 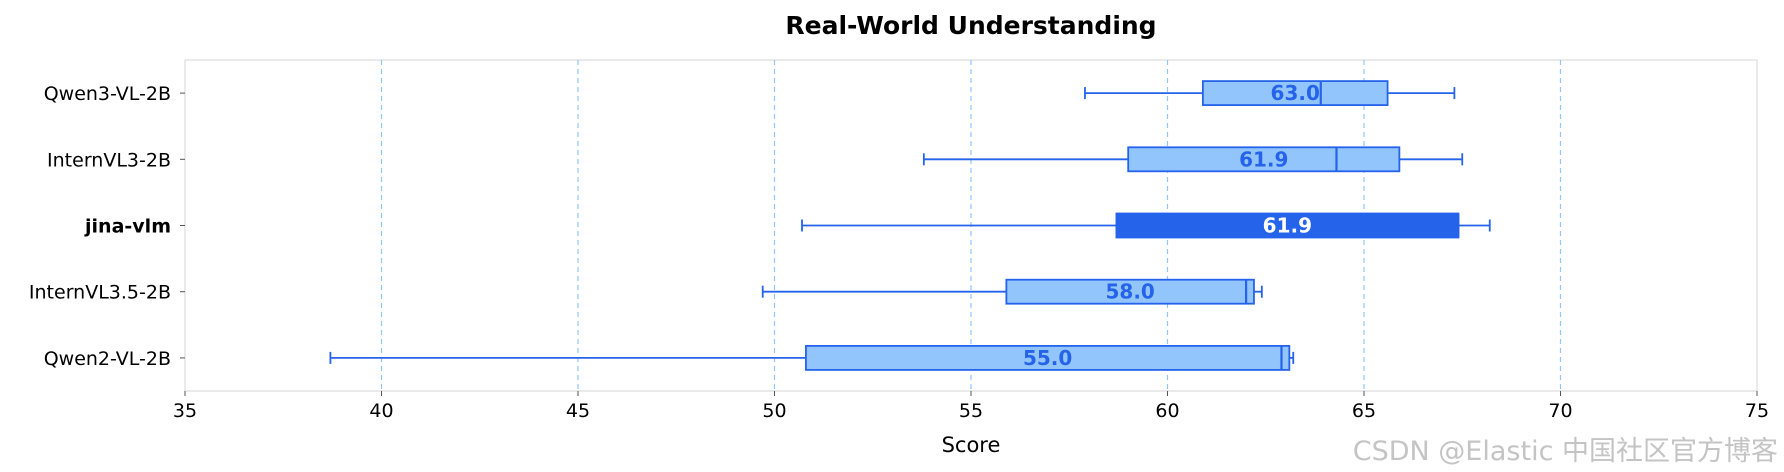 I want to click on value-label: 55.0, so click(x=1047, y=358).